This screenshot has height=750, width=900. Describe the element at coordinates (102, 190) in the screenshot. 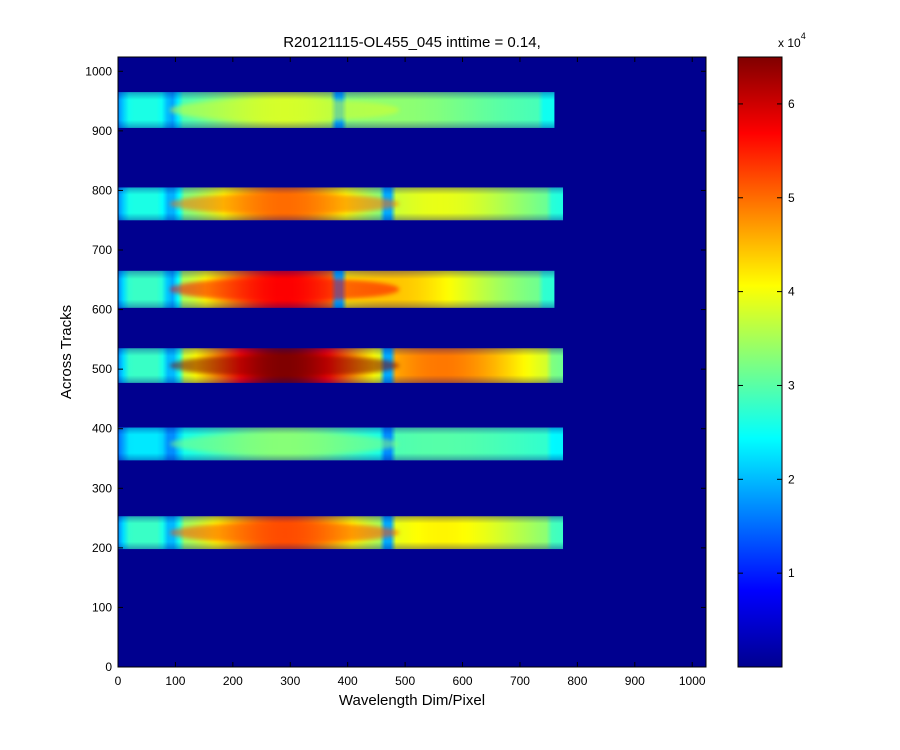

I see `y-tick-label: 800` at that location.